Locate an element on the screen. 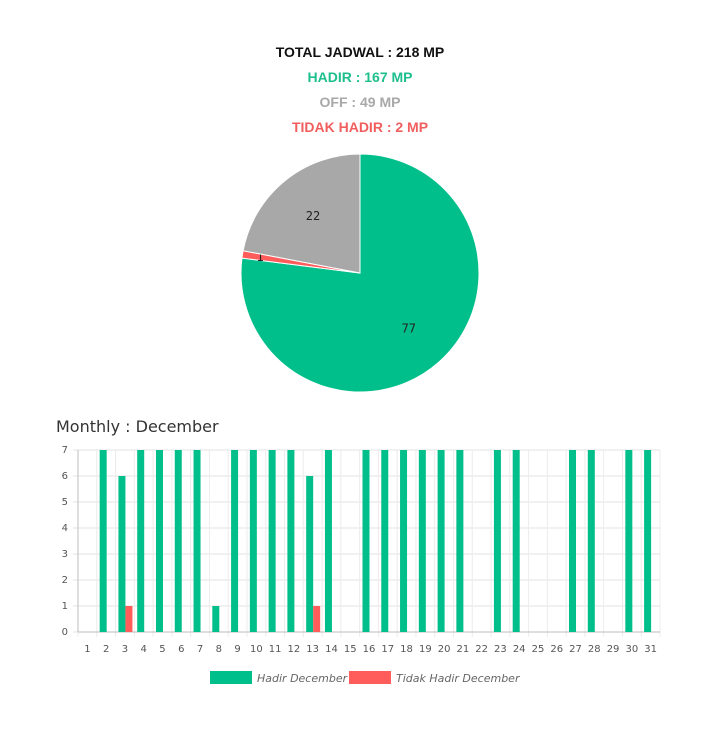  y-tick-label: 0 is located at coordinates (65, 632).